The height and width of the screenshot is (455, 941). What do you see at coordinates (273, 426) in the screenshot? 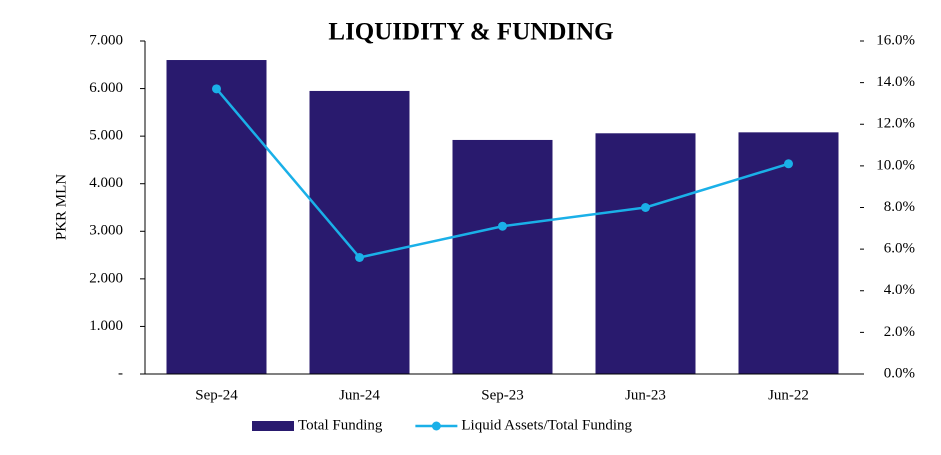
I see `legend-swatch` at bounding box center [273, 426].